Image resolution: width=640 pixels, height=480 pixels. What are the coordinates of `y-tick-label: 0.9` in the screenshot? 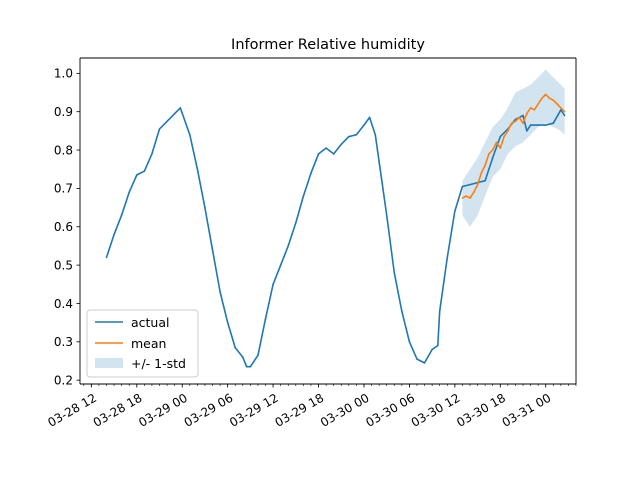 It's located at (63, 112).